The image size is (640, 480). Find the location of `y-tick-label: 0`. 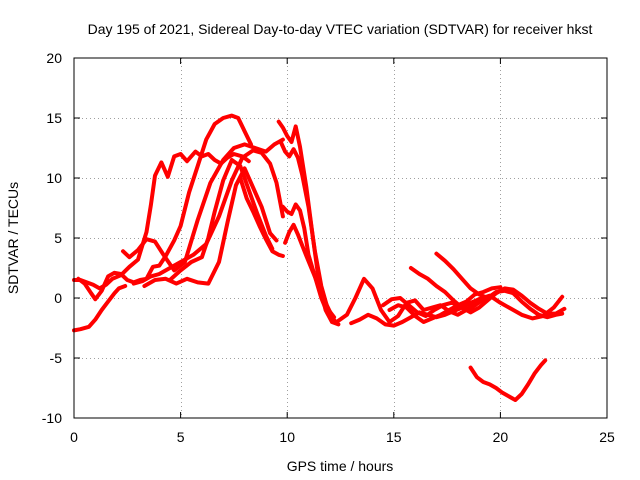

y-tick-label: 0 is located at coordinates (58, 298).